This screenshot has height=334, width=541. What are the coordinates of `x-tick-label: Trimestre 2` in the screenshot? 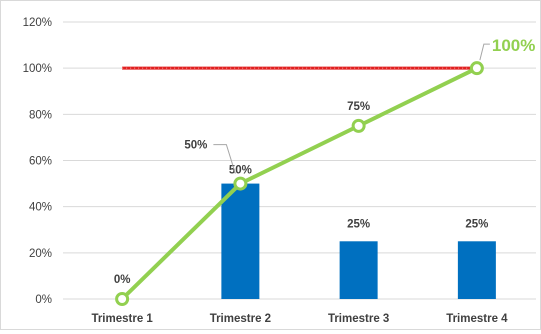 It's located at (240, 319).